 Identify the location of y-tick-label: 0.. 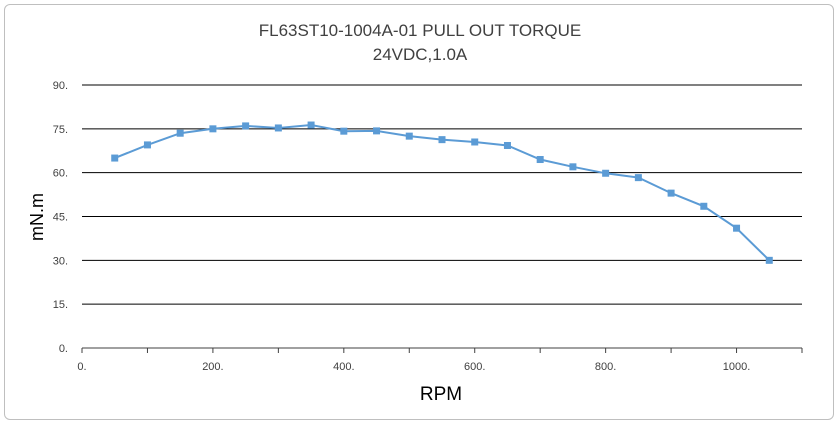
(63, 349).